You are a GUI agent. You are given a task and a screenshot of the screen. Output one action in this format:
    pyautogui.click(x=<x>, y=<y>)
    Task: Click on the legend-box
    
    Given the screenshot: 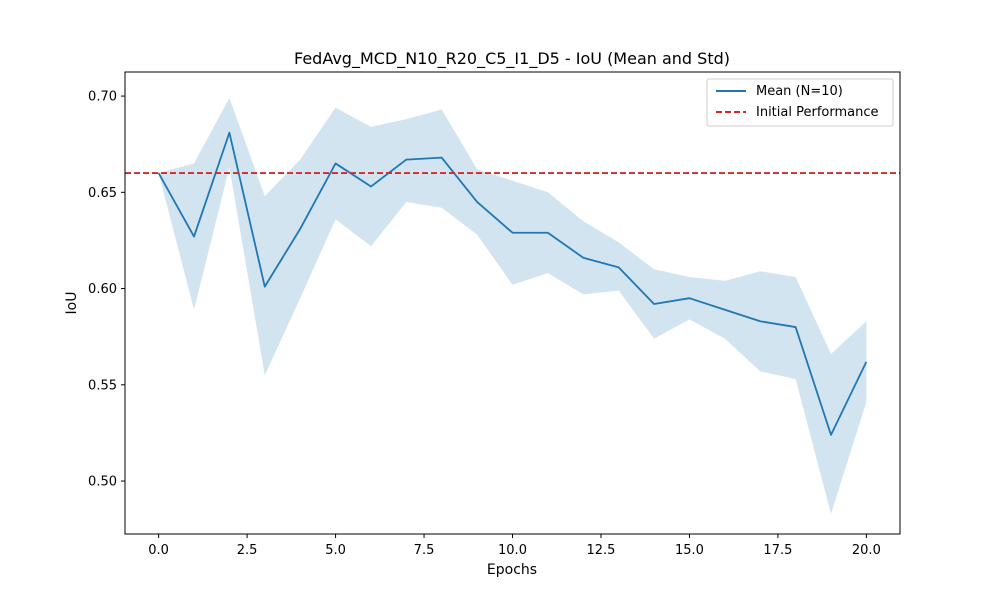 What is the action you would take?
    pyautogui.click(x=800, y=102)
    